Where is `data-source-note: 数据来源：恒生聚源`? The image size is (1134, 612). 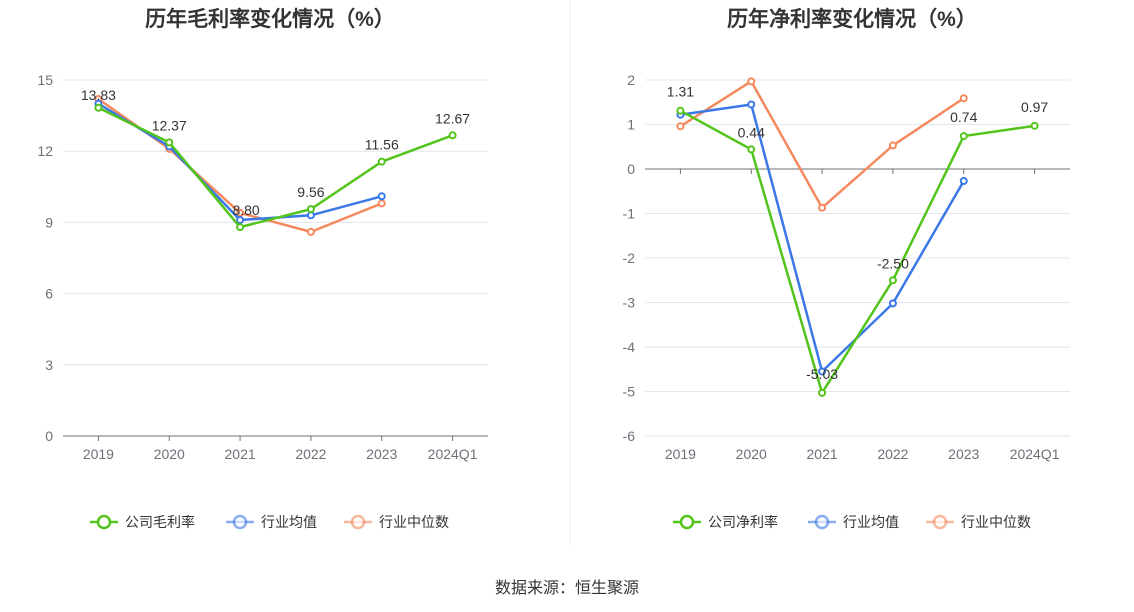 data-source-note: 数据来源：恒生聚源 is located at coordinates (566, 588).